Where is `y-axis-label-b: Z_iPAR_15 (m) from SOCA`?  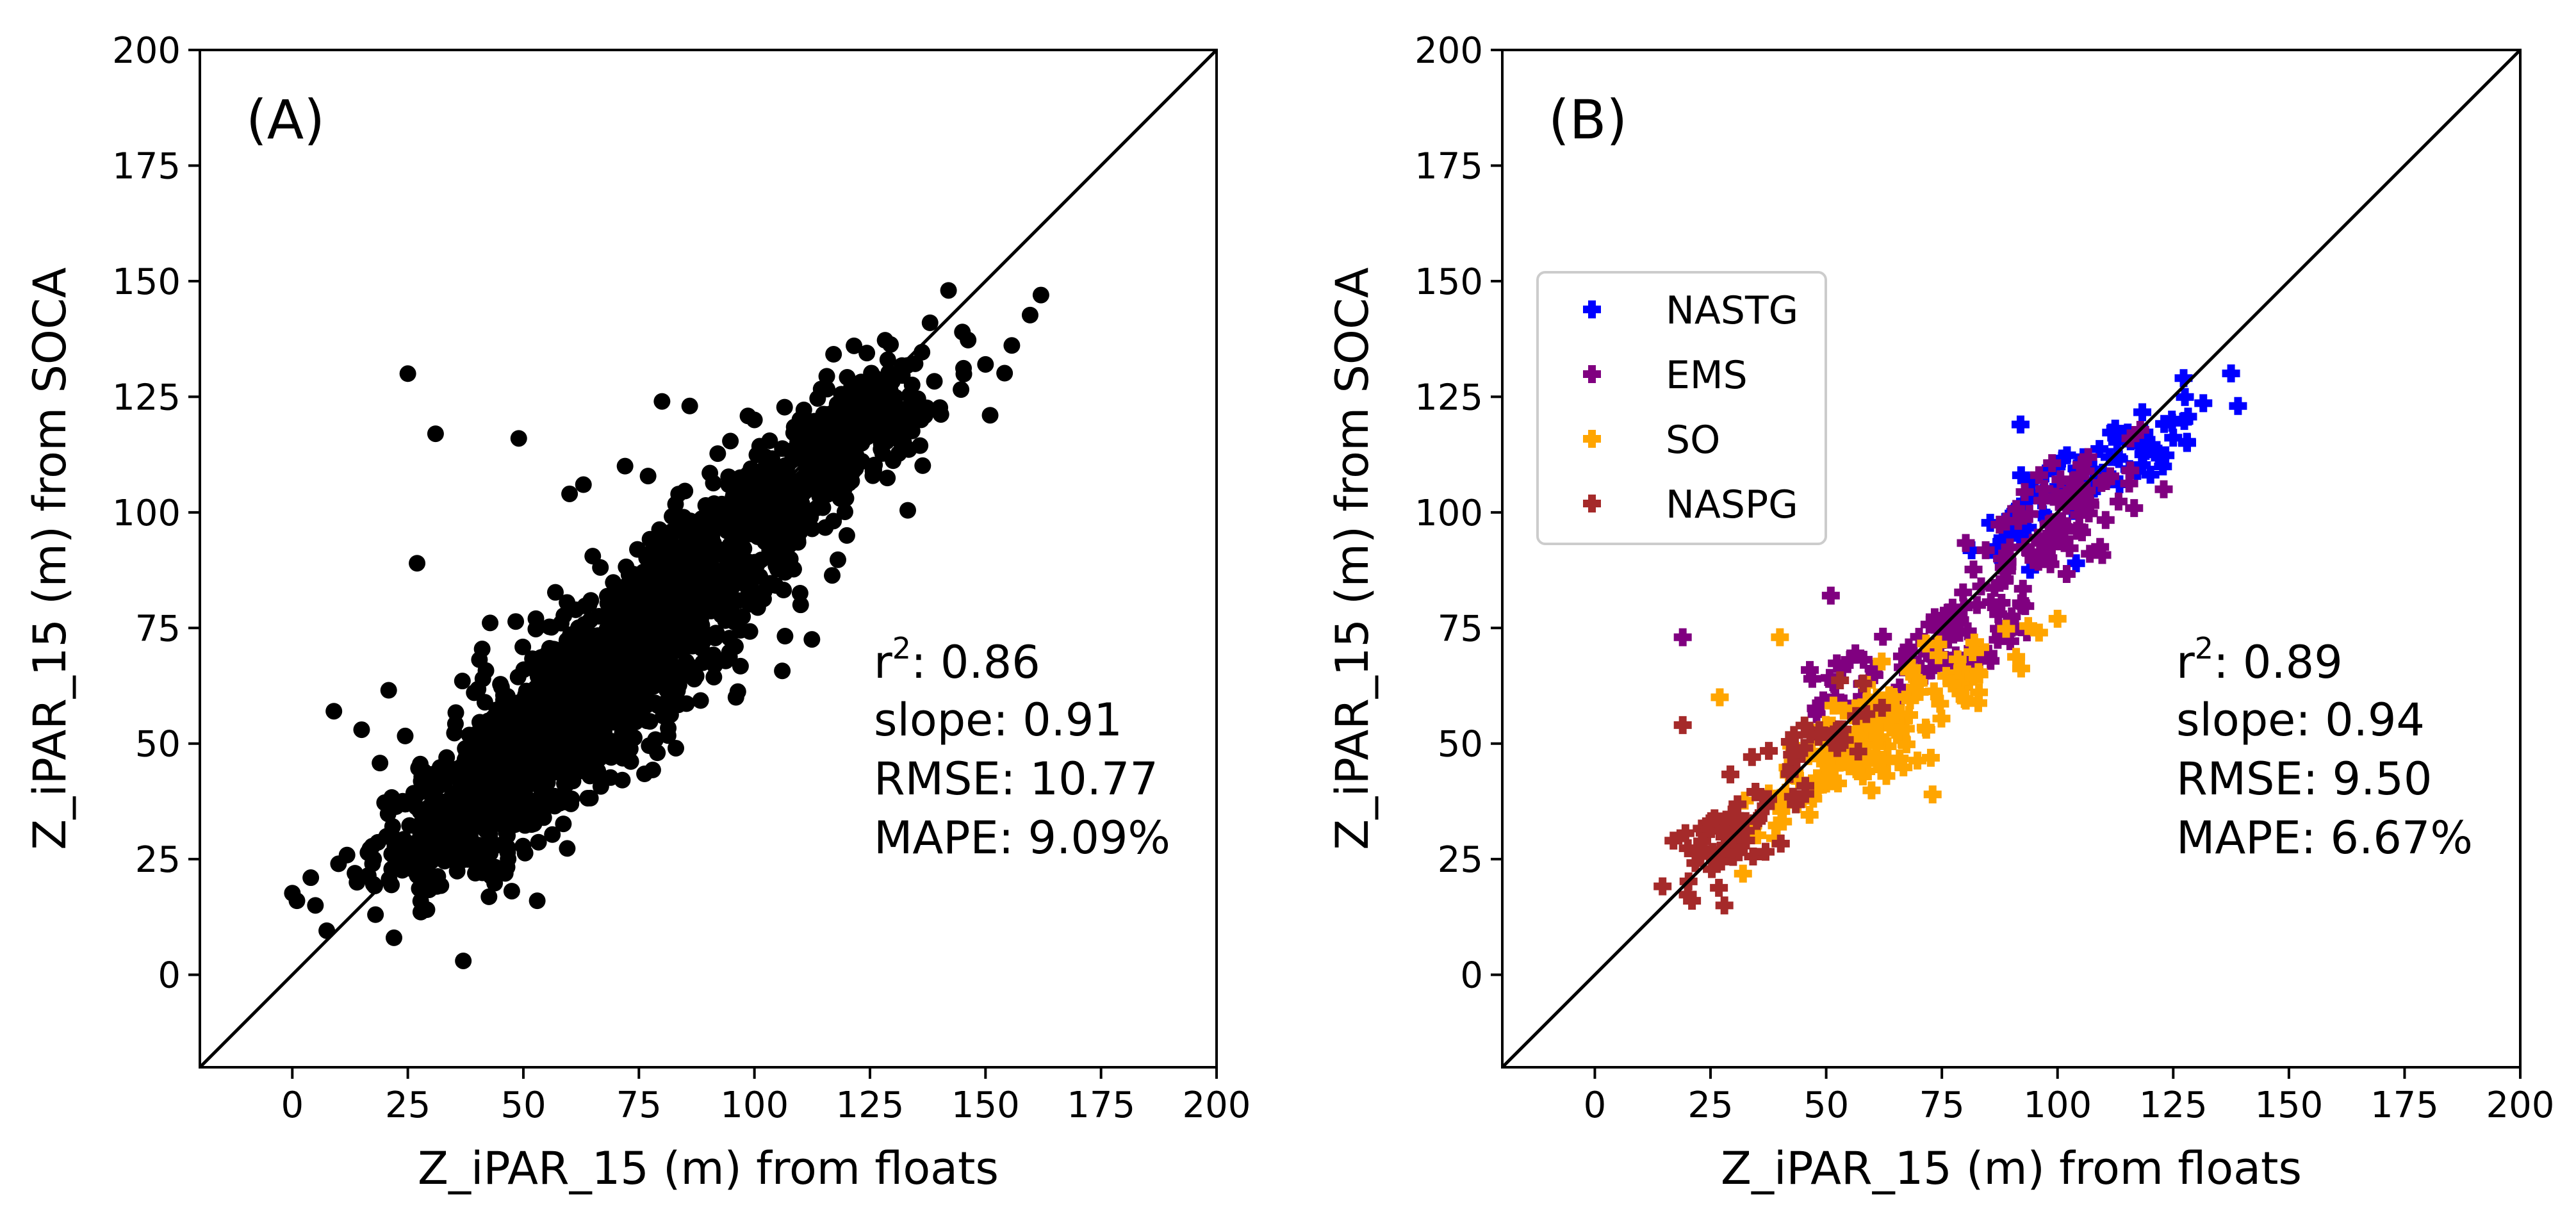 y-axis-label-b: Z_iPAR_15 (m) from SOCA is located at coordinates (1352, 558).